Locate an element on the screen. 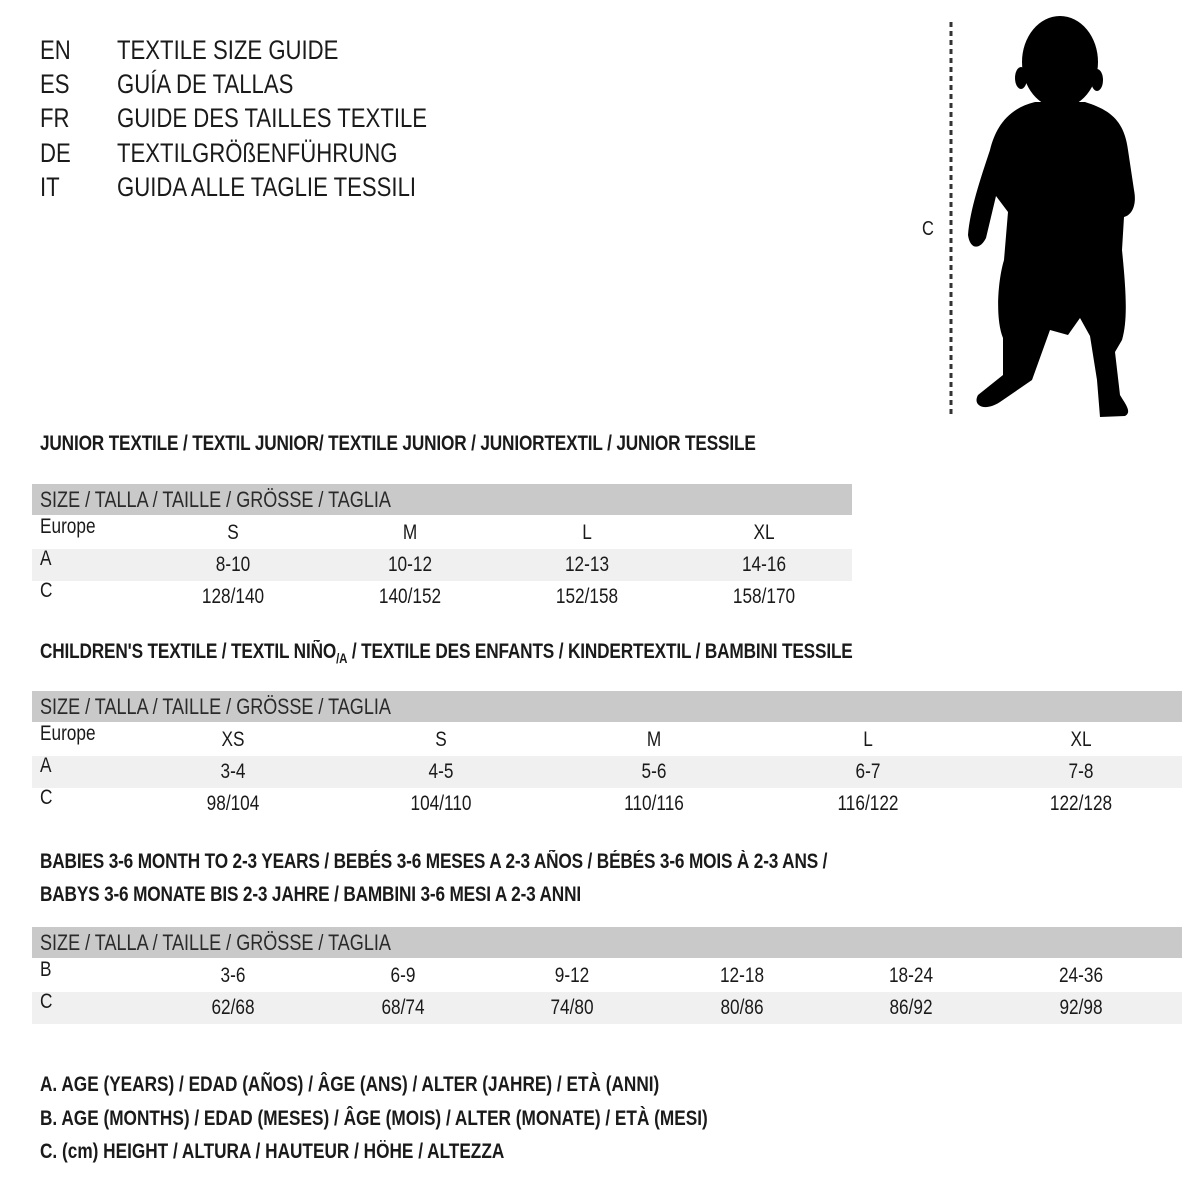 The image size is (1200, 1200). table-cell: 6-7 is located at coordinates (868, 771).